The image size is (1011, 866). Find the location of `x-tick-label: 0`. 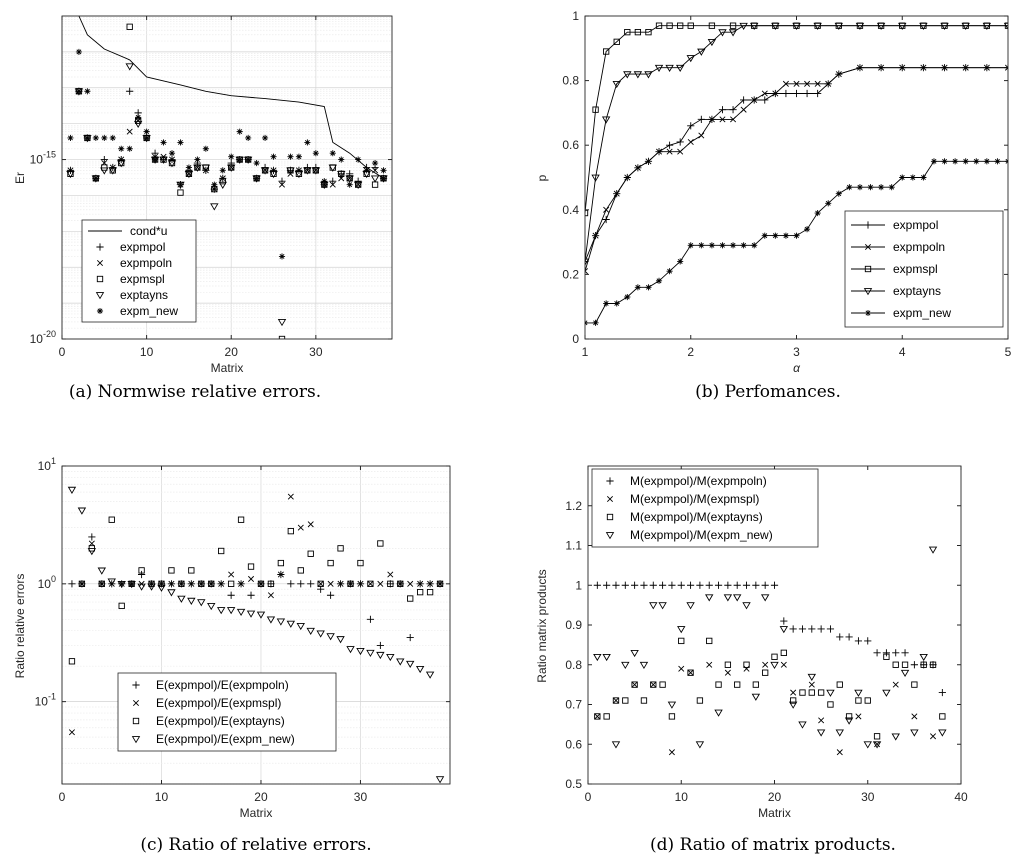

x-tick-label: 0 is located at coordinates (588, 797).